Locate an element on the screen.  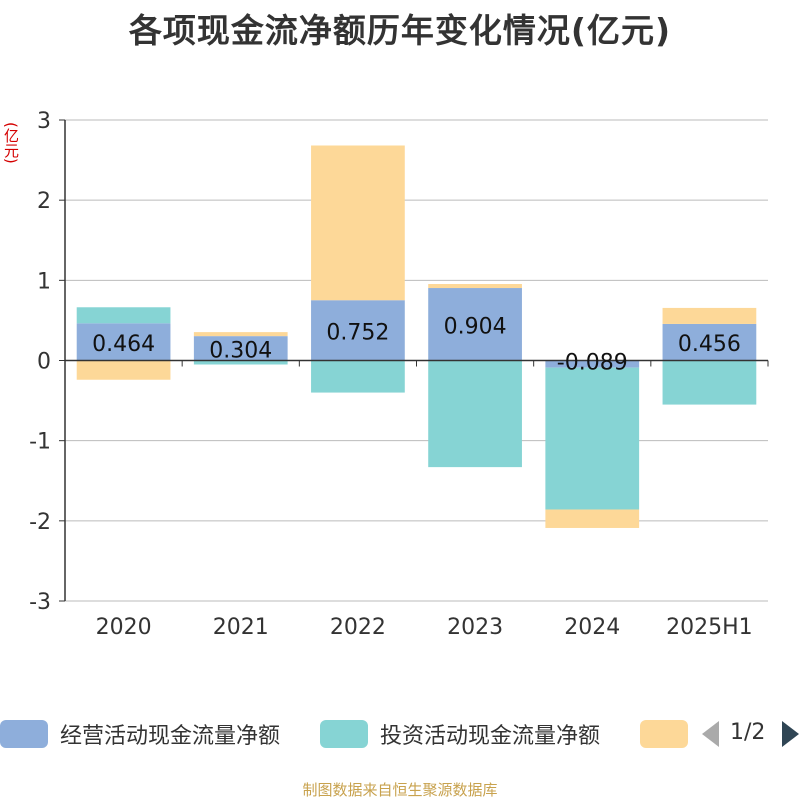
legend-item-operating: 经营活动现金流量净额 is located at coordinates (140, 734).